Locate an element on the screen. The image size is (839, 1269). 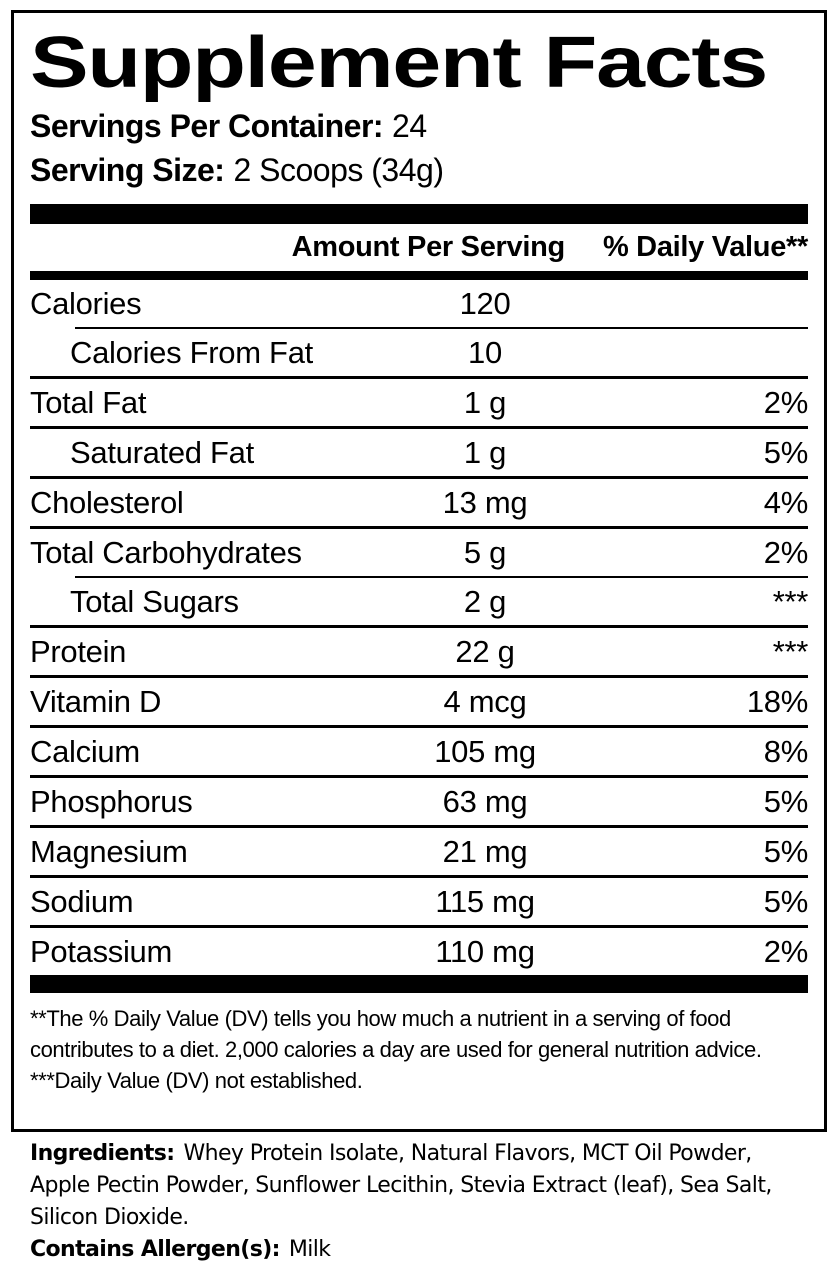
nutrient-name: Sodium is located at coordinates (82, 901).